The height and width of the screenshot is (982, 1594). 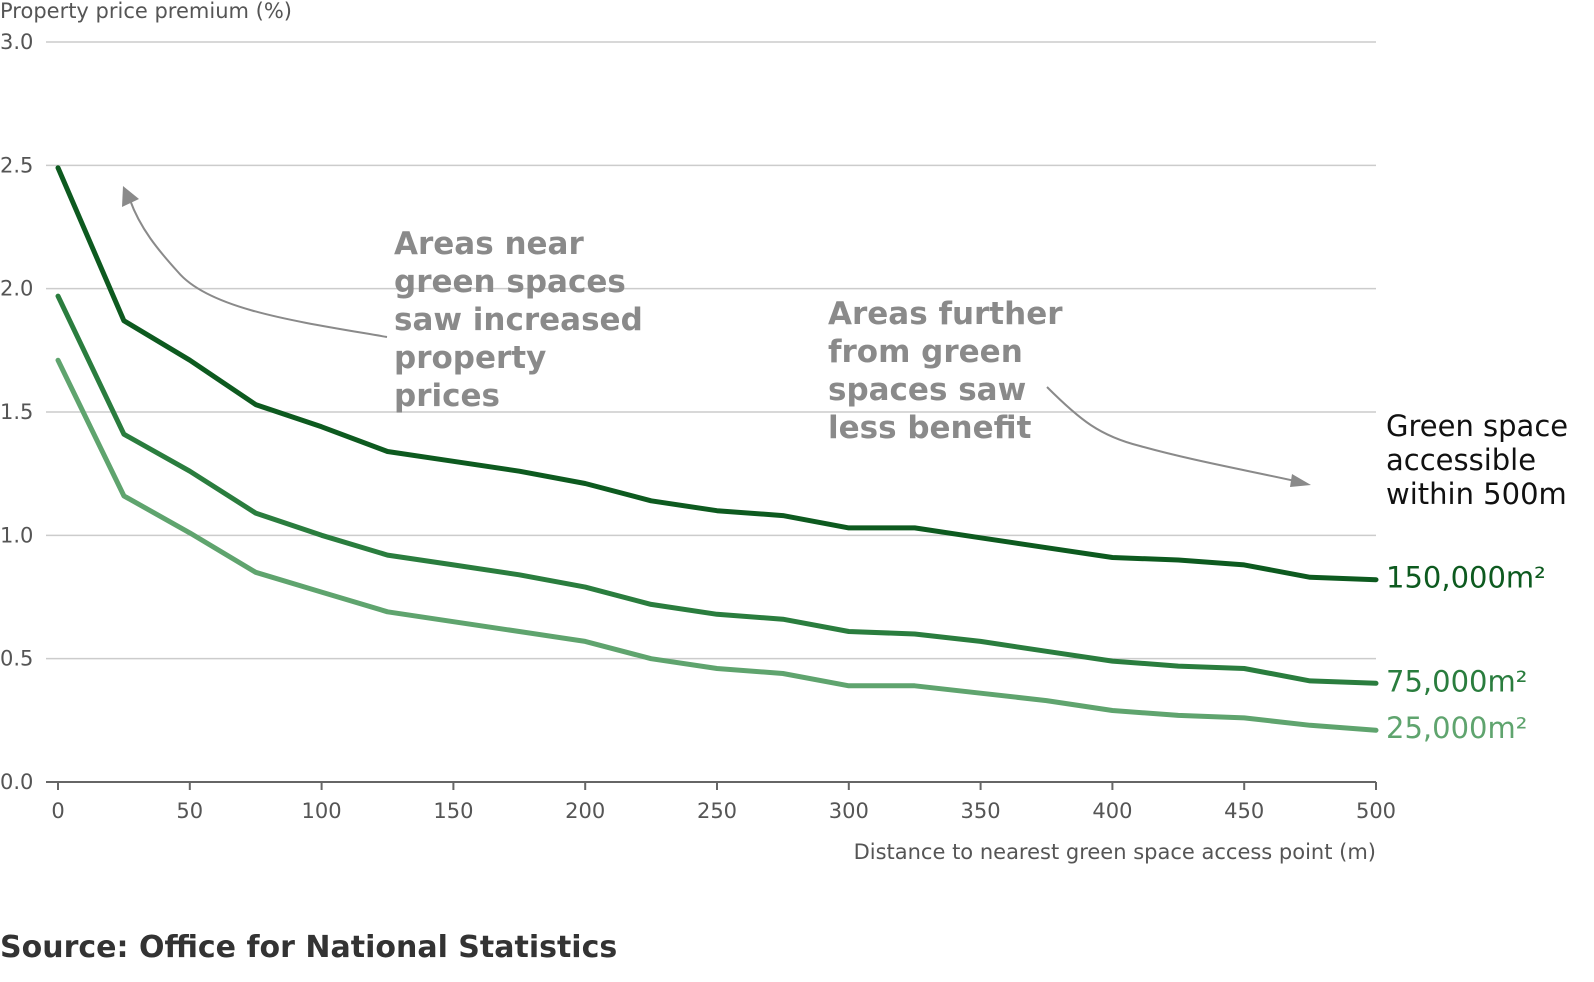 What do you see at coordinates (849, 811) in the screenshot?
I see `x-tick-label: 300` at bounding box center [849, 811].